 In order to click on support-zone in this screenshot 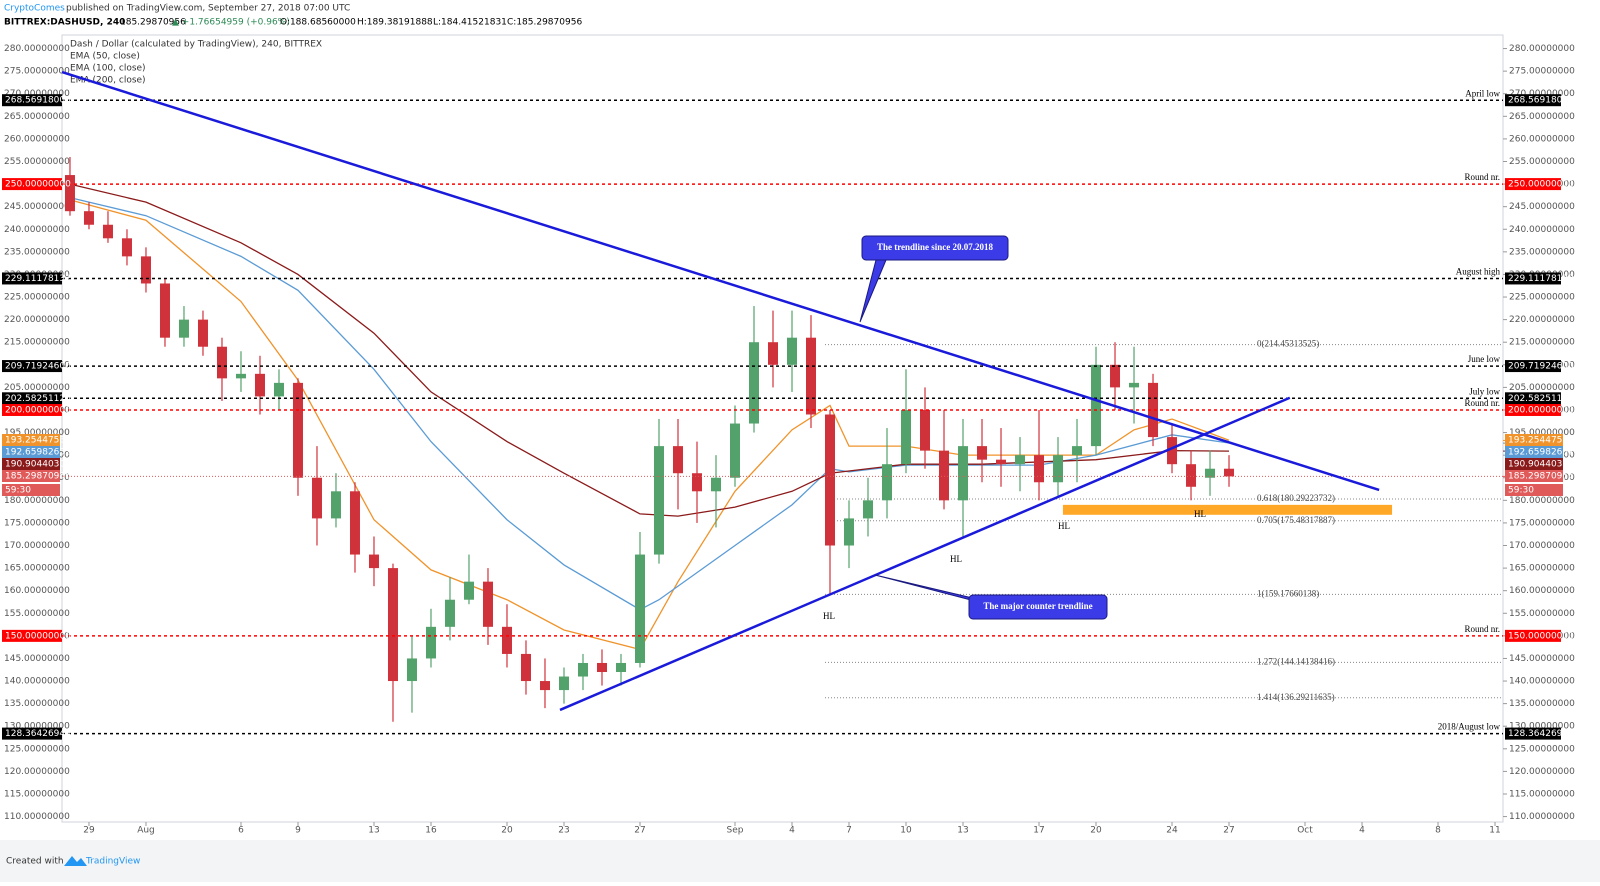, I will do `click(1227, 509)`.